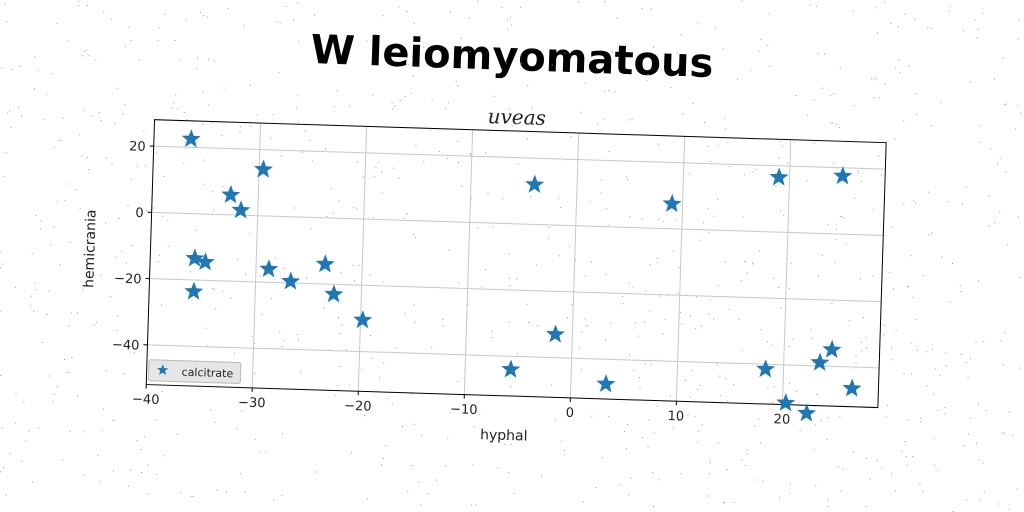 The image size is (1024, 512). I want to click on y-tick-label: −20, so click(128, 280).